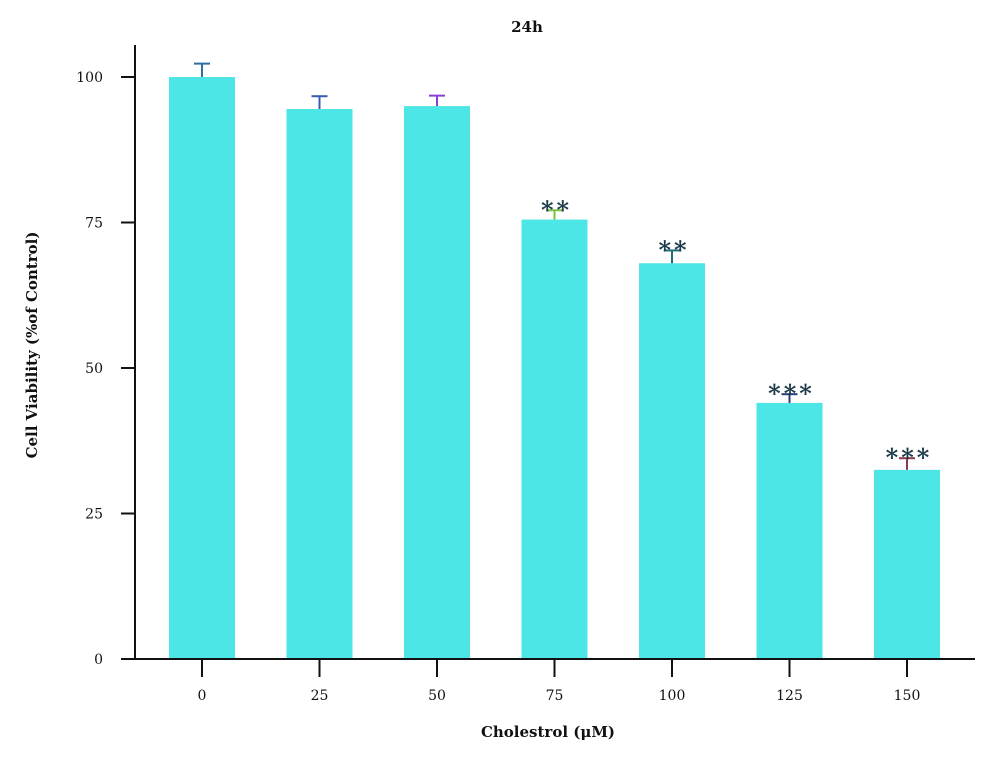 The image size is (1000, 784). I want to click on x-tick-label-0: 0, so click(202, 696).